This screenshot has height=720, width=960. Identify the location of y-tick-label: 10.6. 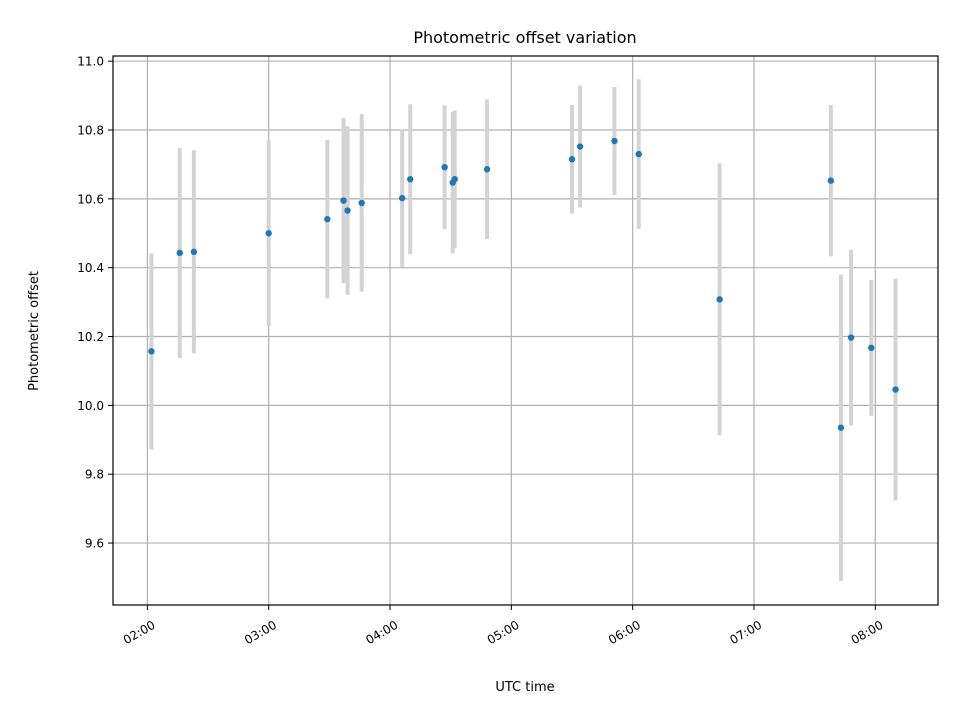
(90, 199).